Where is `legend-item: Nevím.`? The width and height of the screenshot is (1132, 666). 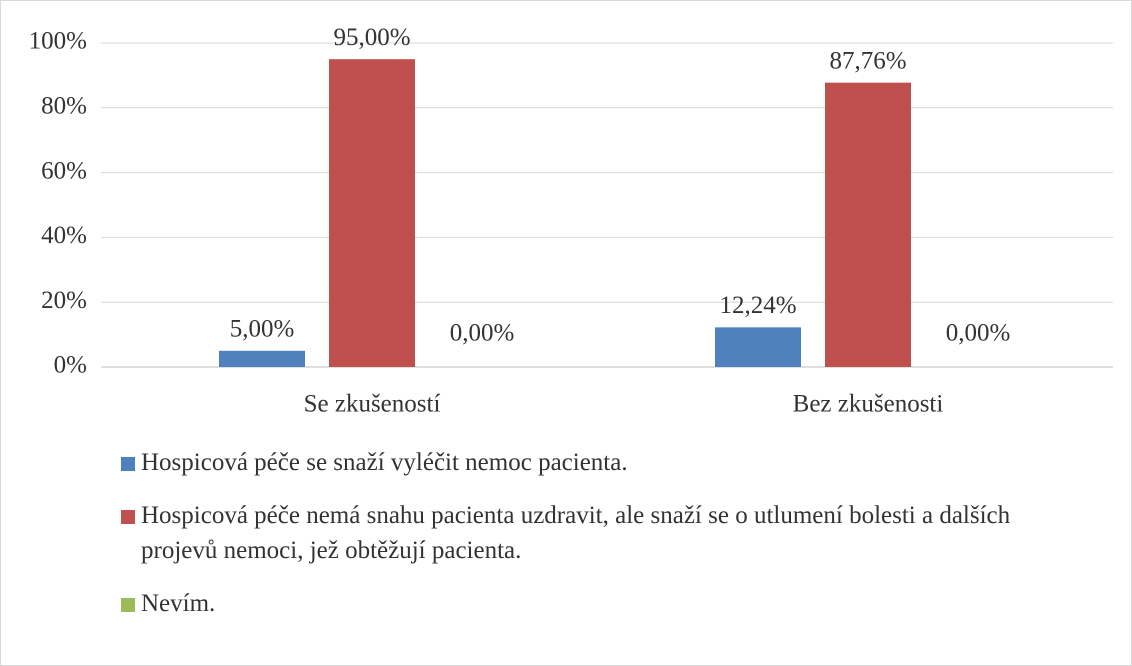
legend-item: Nevím. is located at coordinates (601, 603).